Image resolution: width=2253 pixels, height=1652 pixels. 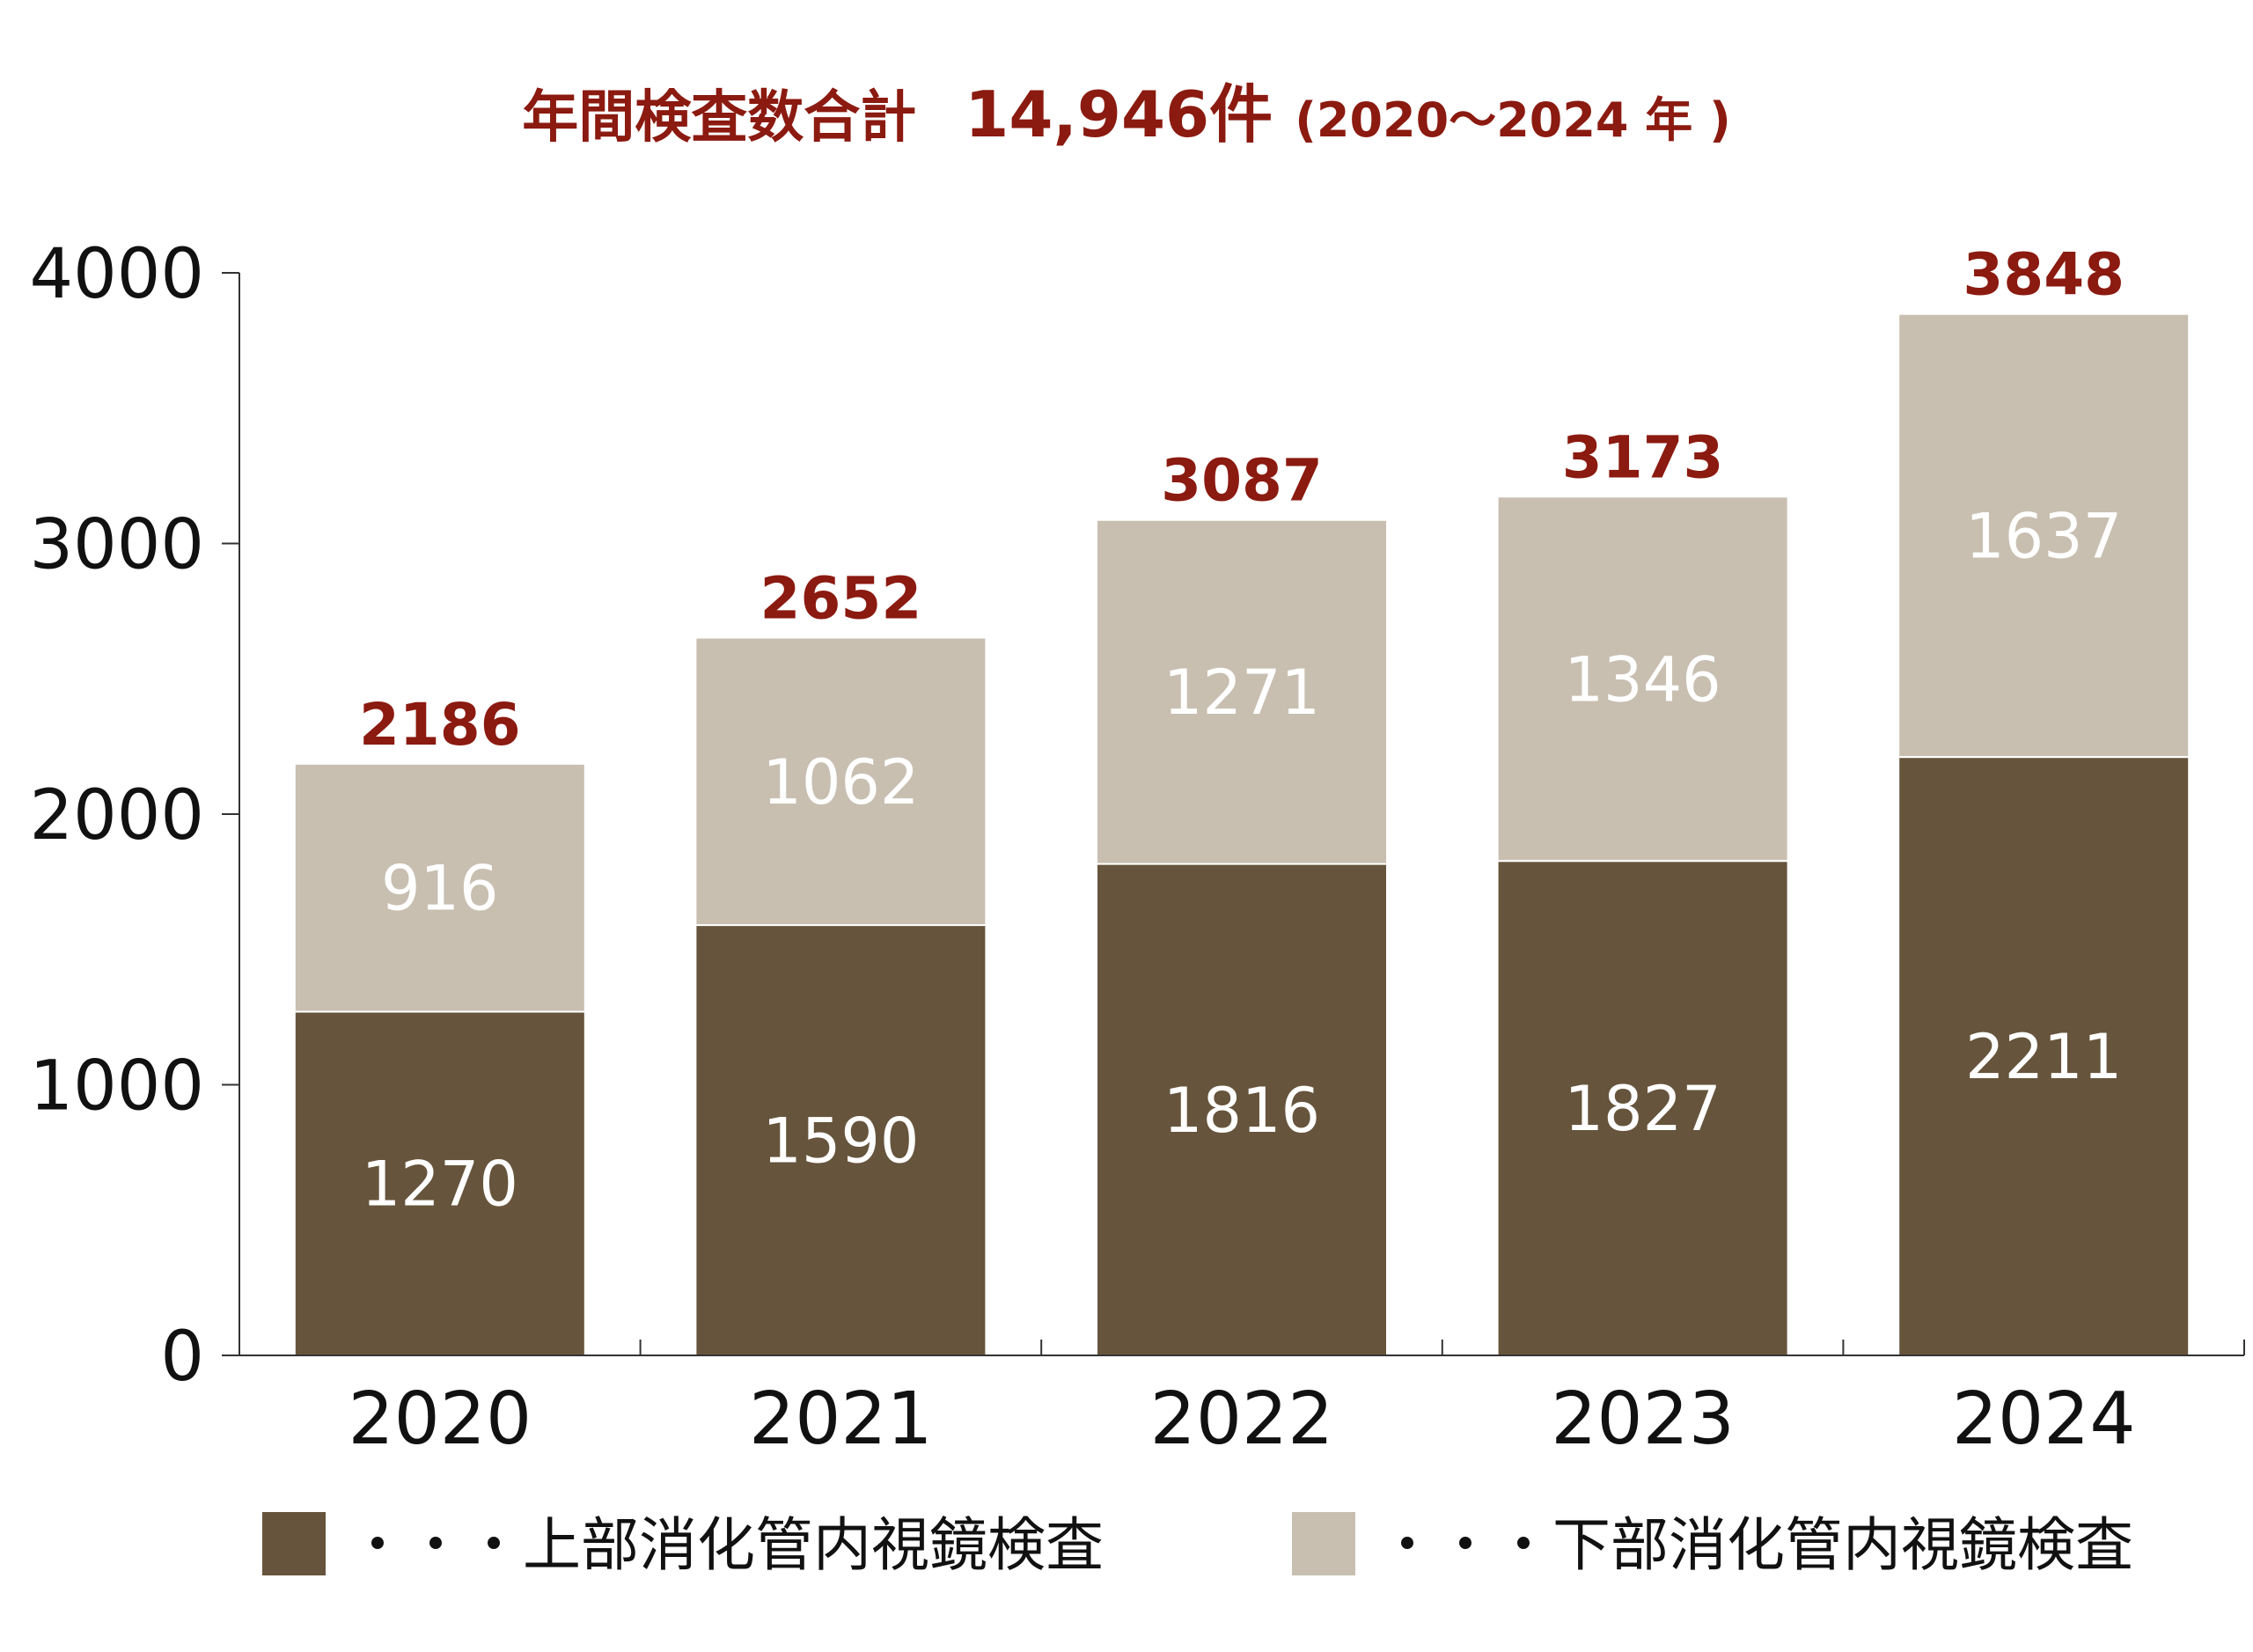 What do you see at coordinates (2044, 275) in the screenshot?
I see `total-label: 3848` at bounding box center [2044, 275].